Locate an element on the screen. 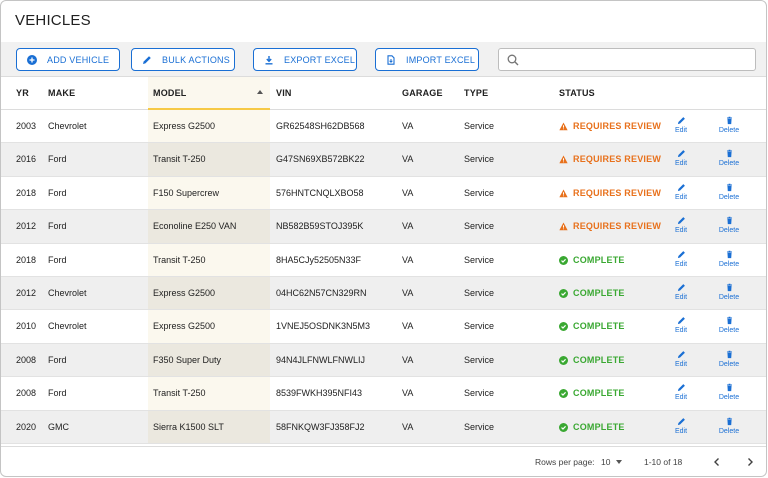 The image size is (768, 478). sort-indicator is located at coordinates (209, 109).